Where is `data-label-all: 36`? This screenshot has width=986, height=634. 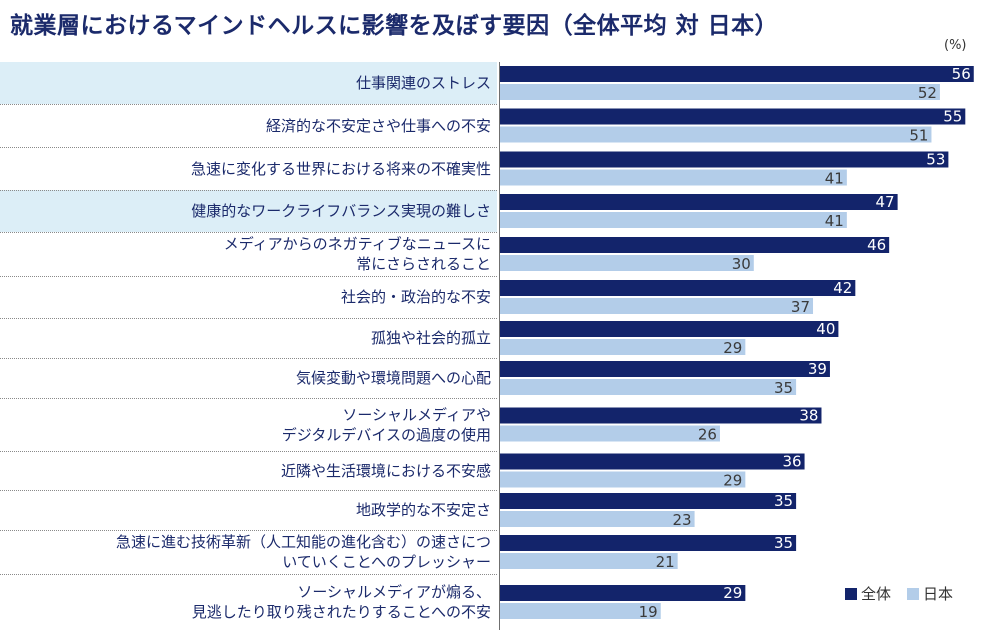
data-label-all: 36 is located at coordinates (791, 462).